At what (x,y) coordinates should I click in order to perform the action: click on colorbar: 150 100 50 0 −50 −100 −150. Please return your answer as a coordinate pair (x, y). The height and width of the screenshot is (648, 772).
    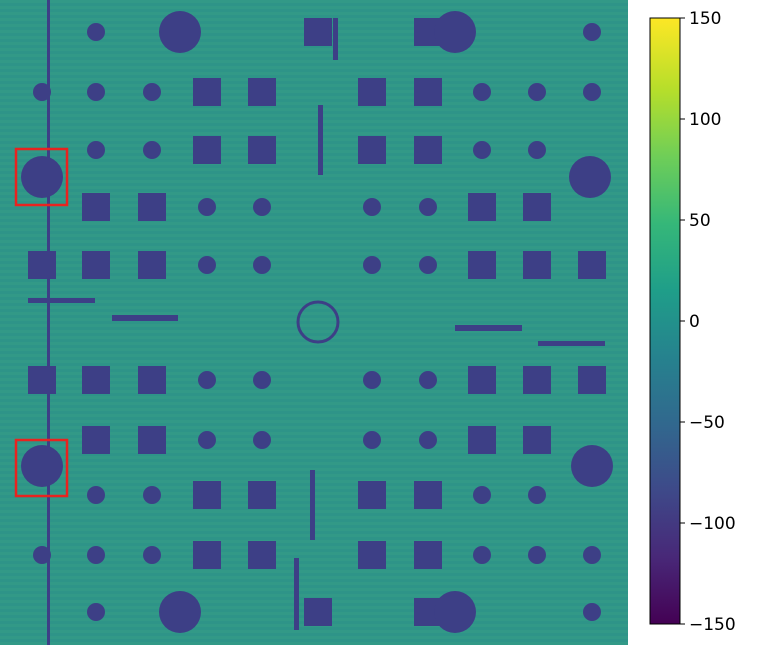
    Looking at the image, I should click on (692, 322).